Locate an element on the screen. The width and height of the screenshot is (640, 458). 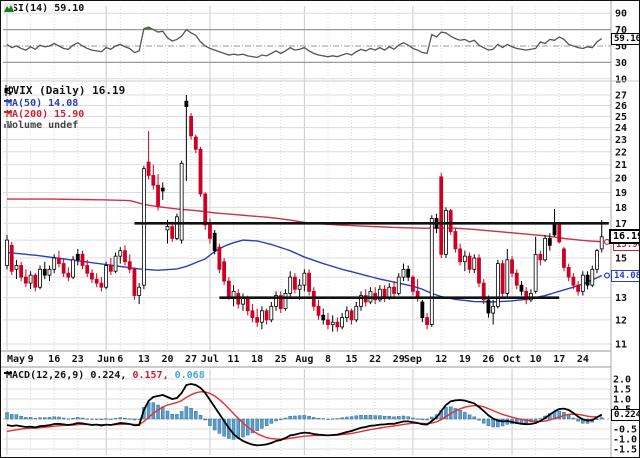
rsi-legend: RSI(14) 59.10 is located at coordinates (44, 8).